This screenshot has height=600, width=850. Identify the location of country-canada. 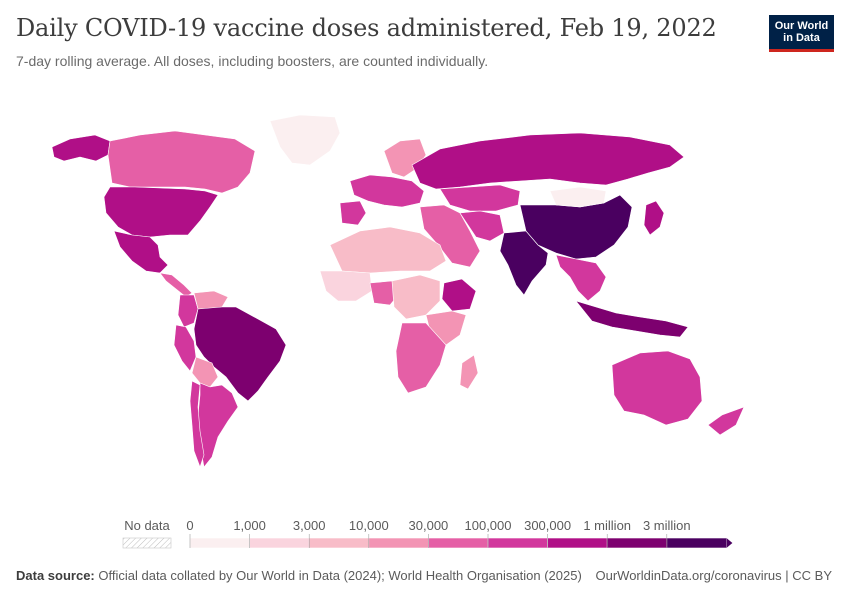
(181, 162).